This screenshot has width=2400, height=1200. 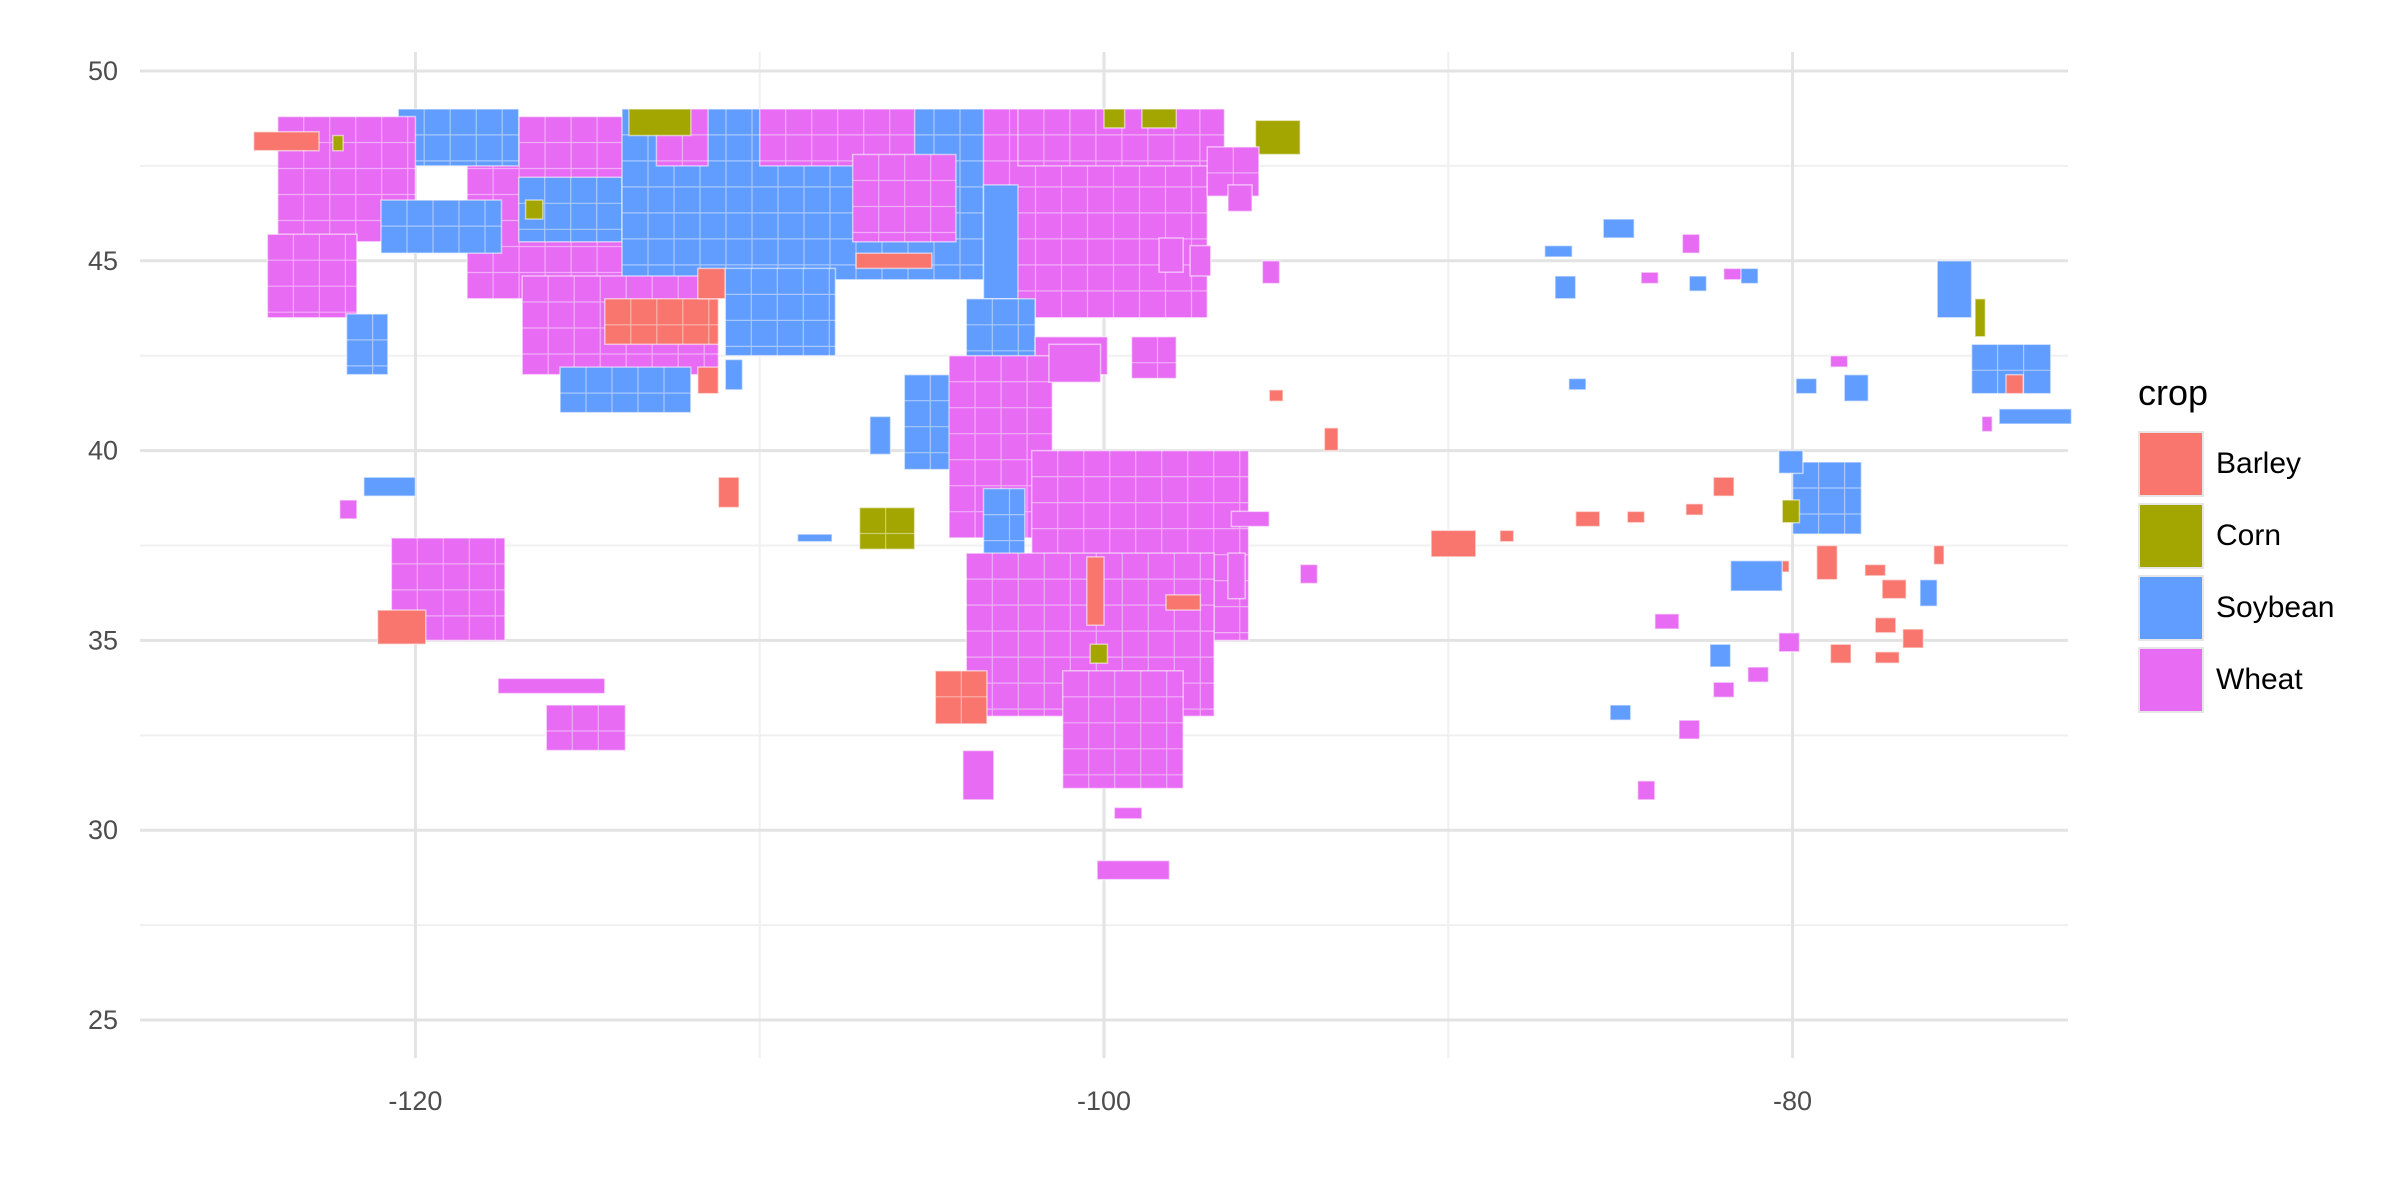 What do you see at coordinates (103, 261) in the screenshot?
I see `y-tick-label: 45` at bounding box center [103, 261].